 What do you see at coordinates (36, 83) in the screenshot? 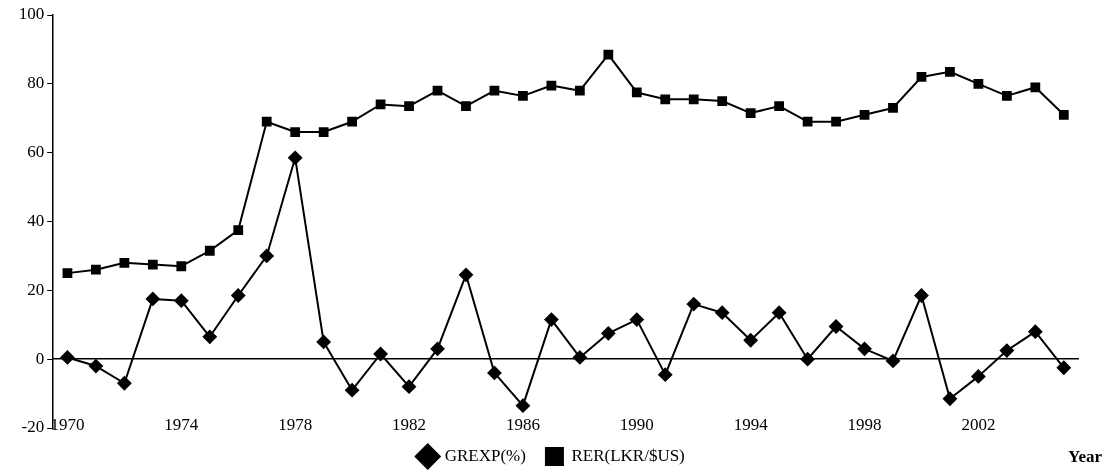
I see `y-tick-label: 80` at bounding box center [36, 83].